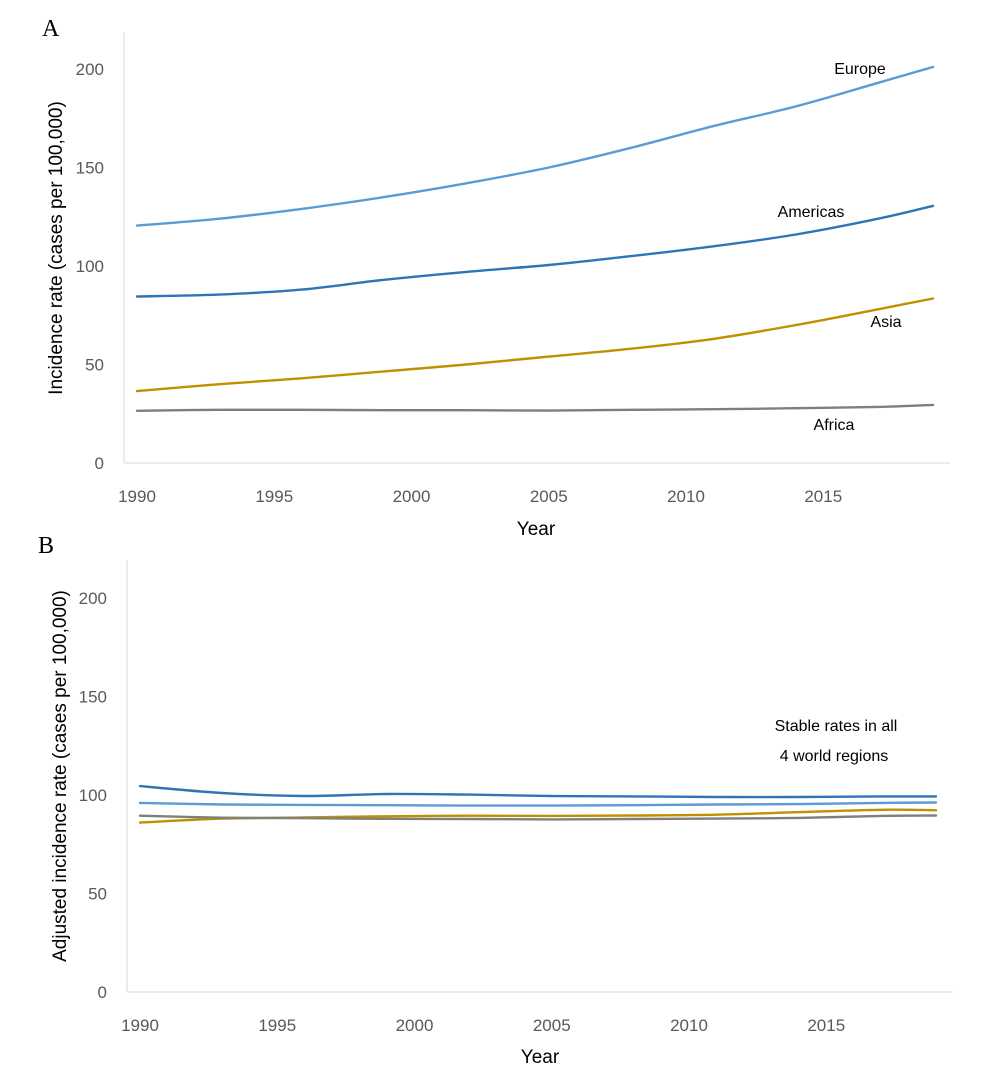  Describe the element at coordinates (686, 496) in the screenshot. I see `panel-a-x-tick-label: 2010` at that location.